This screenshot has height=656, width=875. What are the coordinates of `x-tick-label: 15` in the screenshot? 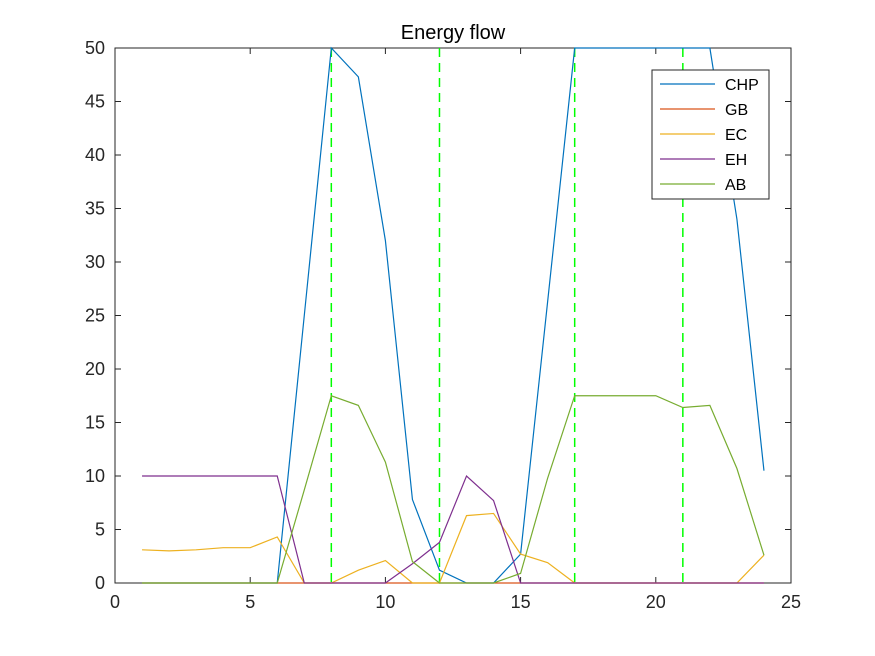 It's located at (521, 602).